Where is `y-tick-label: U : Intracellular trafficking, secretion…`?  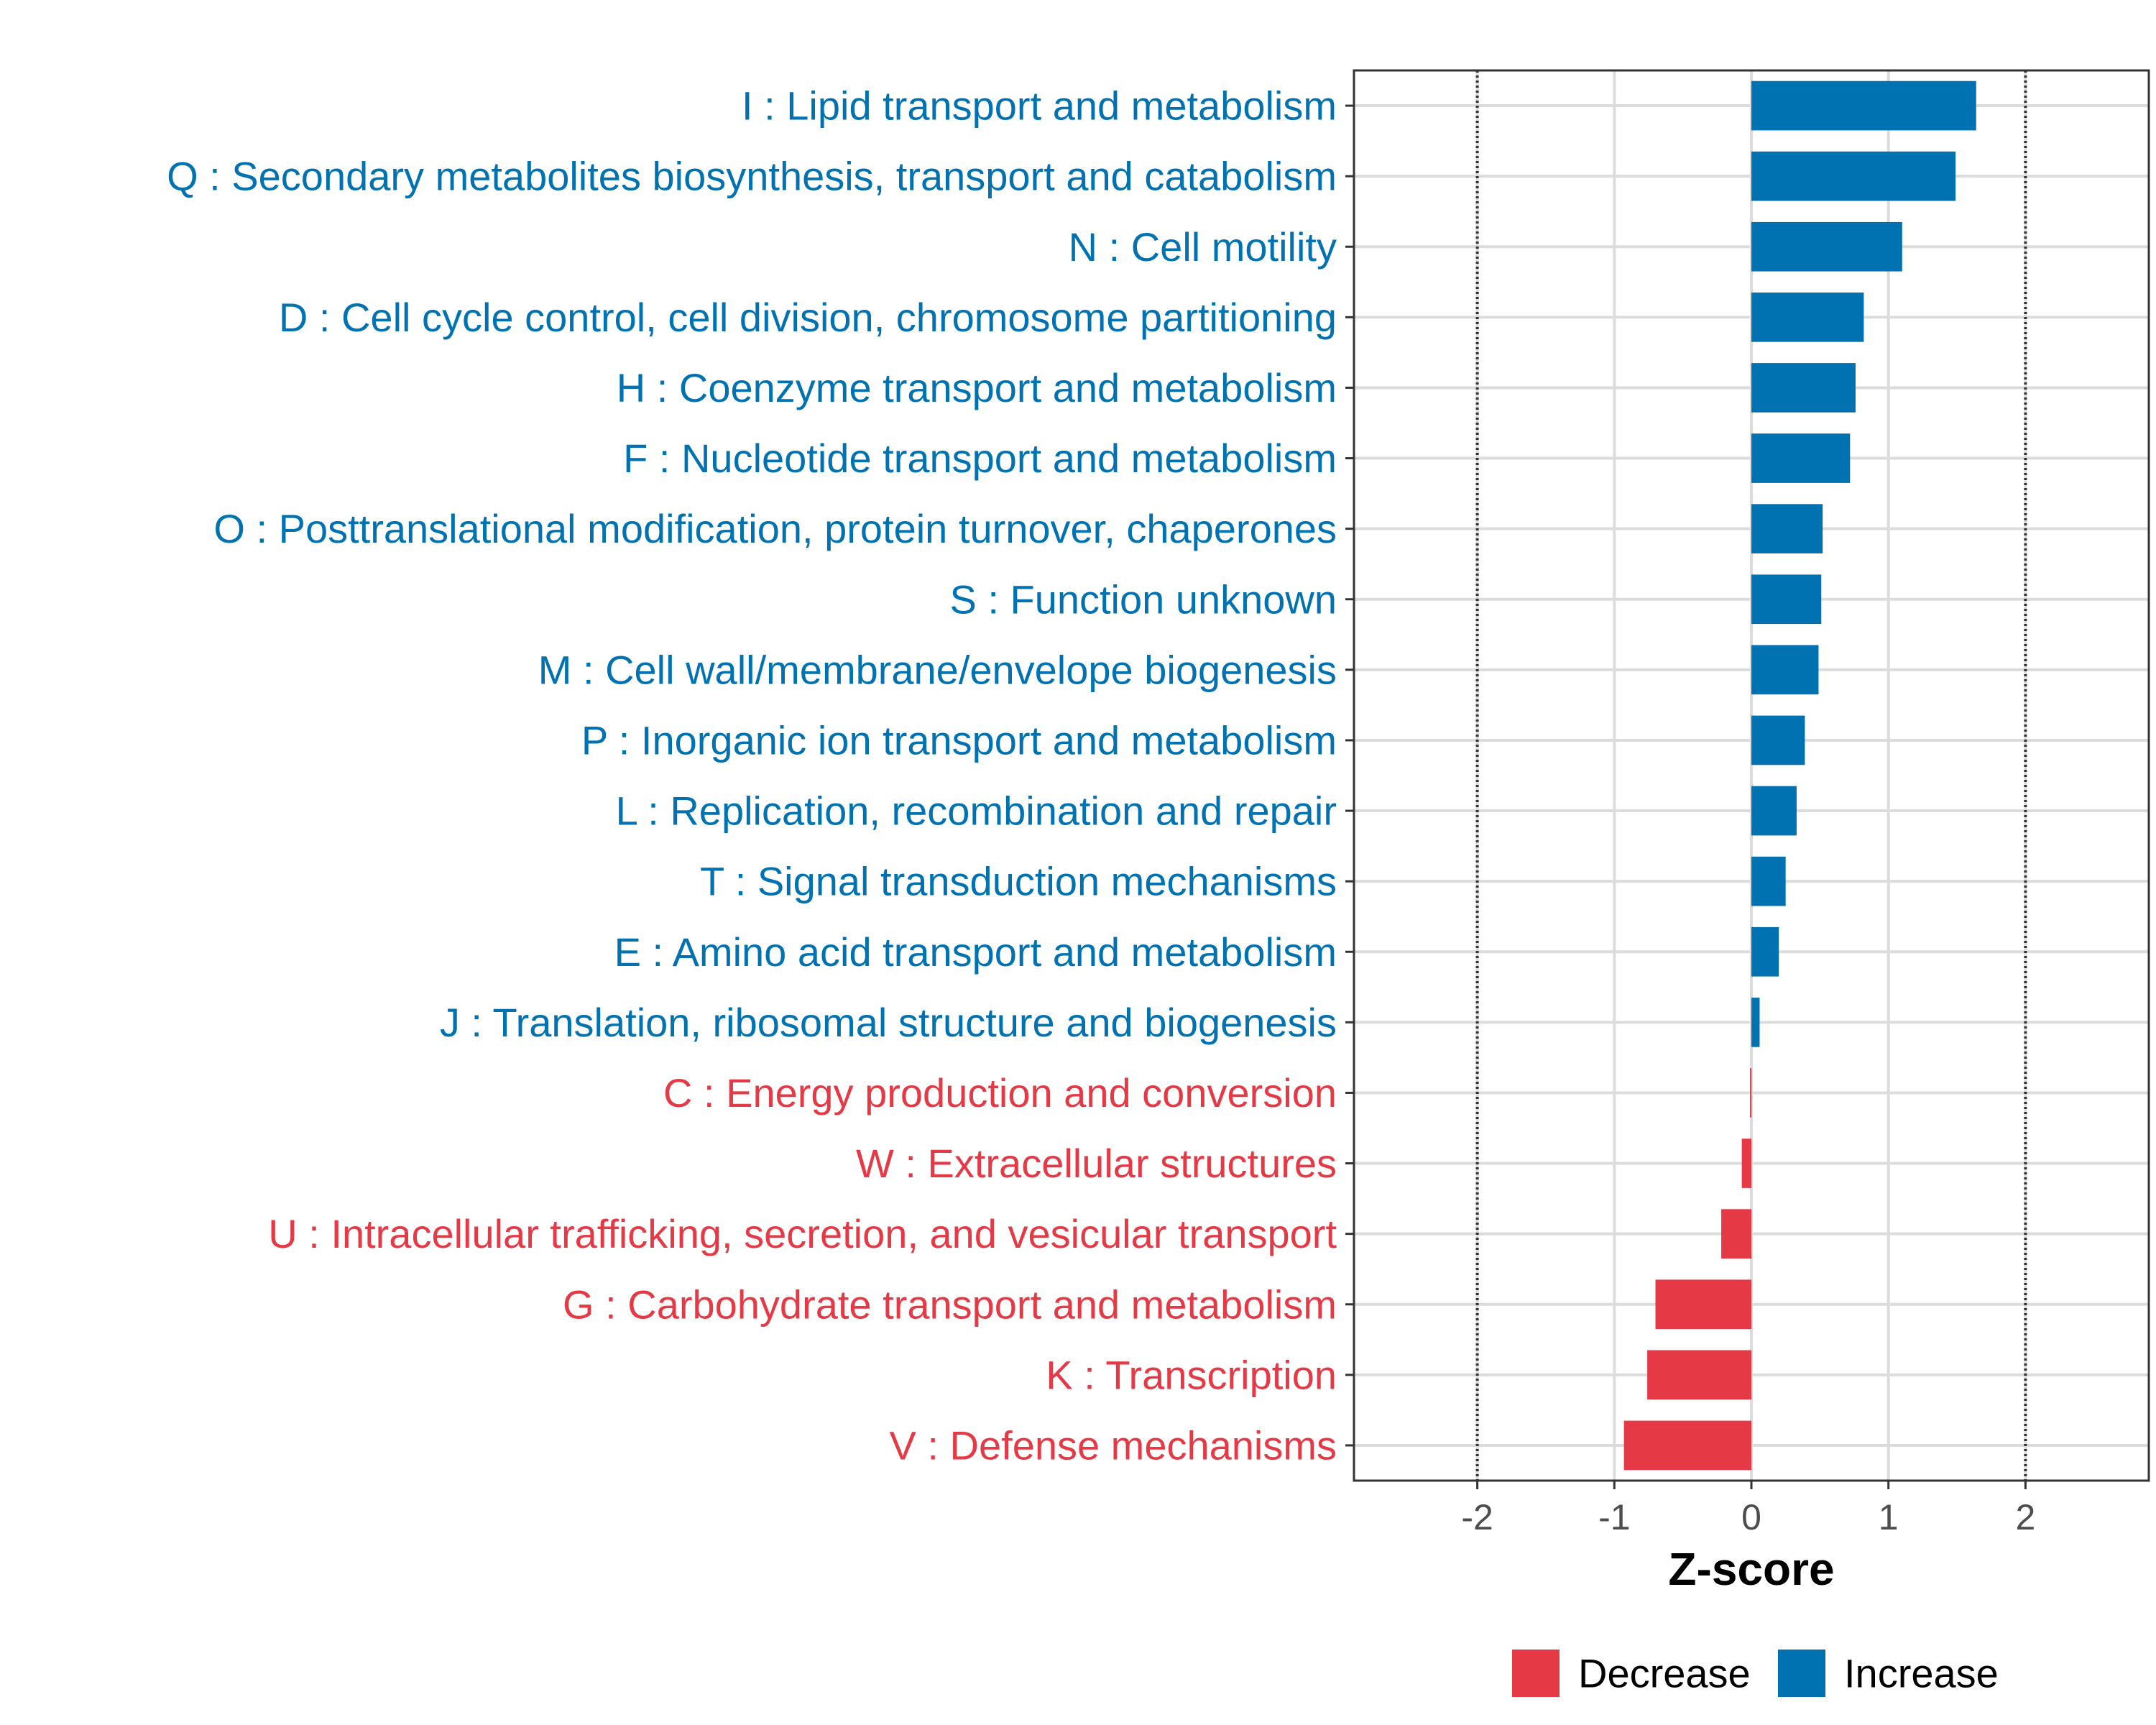
y-tick-label: U : Intracellular trafficking, secretion… is located at coordinates (802, 1233).